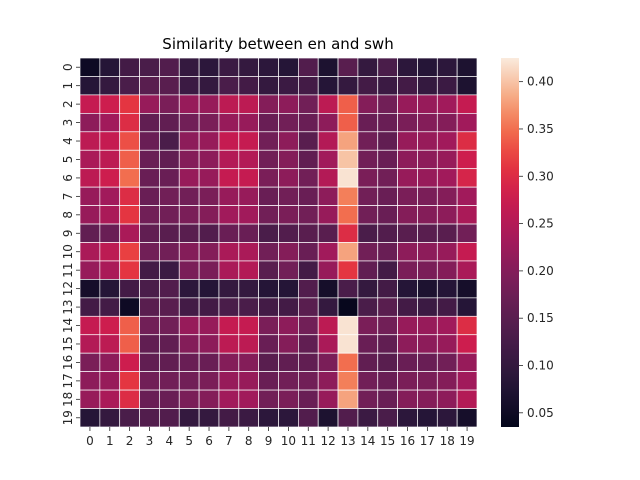 This screenshot has width=640, height=480. I want to click on x-tick-label: 14, so click(367, 441).